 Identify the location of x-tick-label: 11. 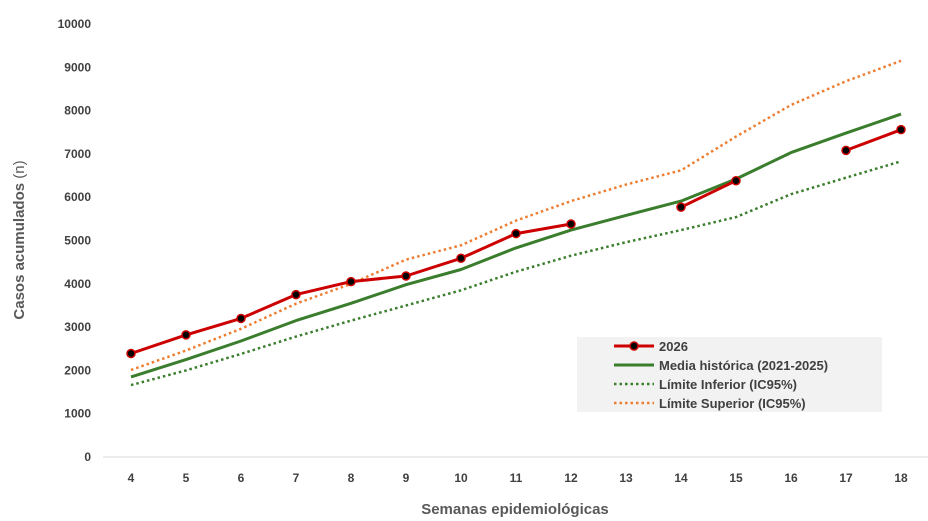
(516, 478).